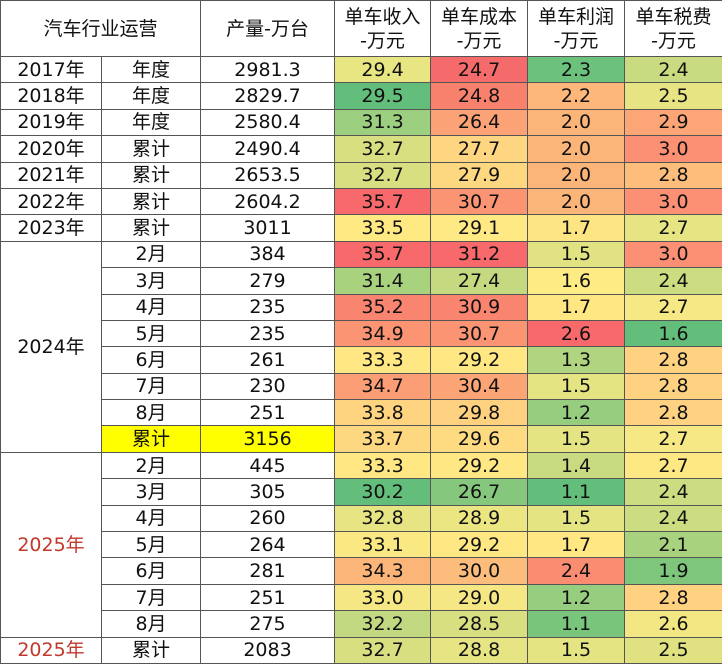 The height and width of the screenshot is (665, 722). Describe the element at coordinates (361, 571) in the screenshot. I see `table-row: 6月 281 34.3 30.0 2.4 1.9` at that location.